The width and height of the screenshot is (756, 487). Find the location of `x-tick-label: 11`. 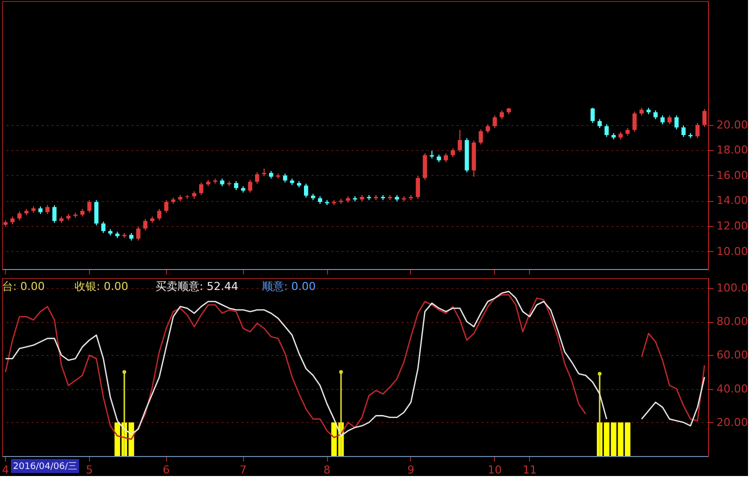

x-tick-label: 11 is located at coordinates (529, 470).